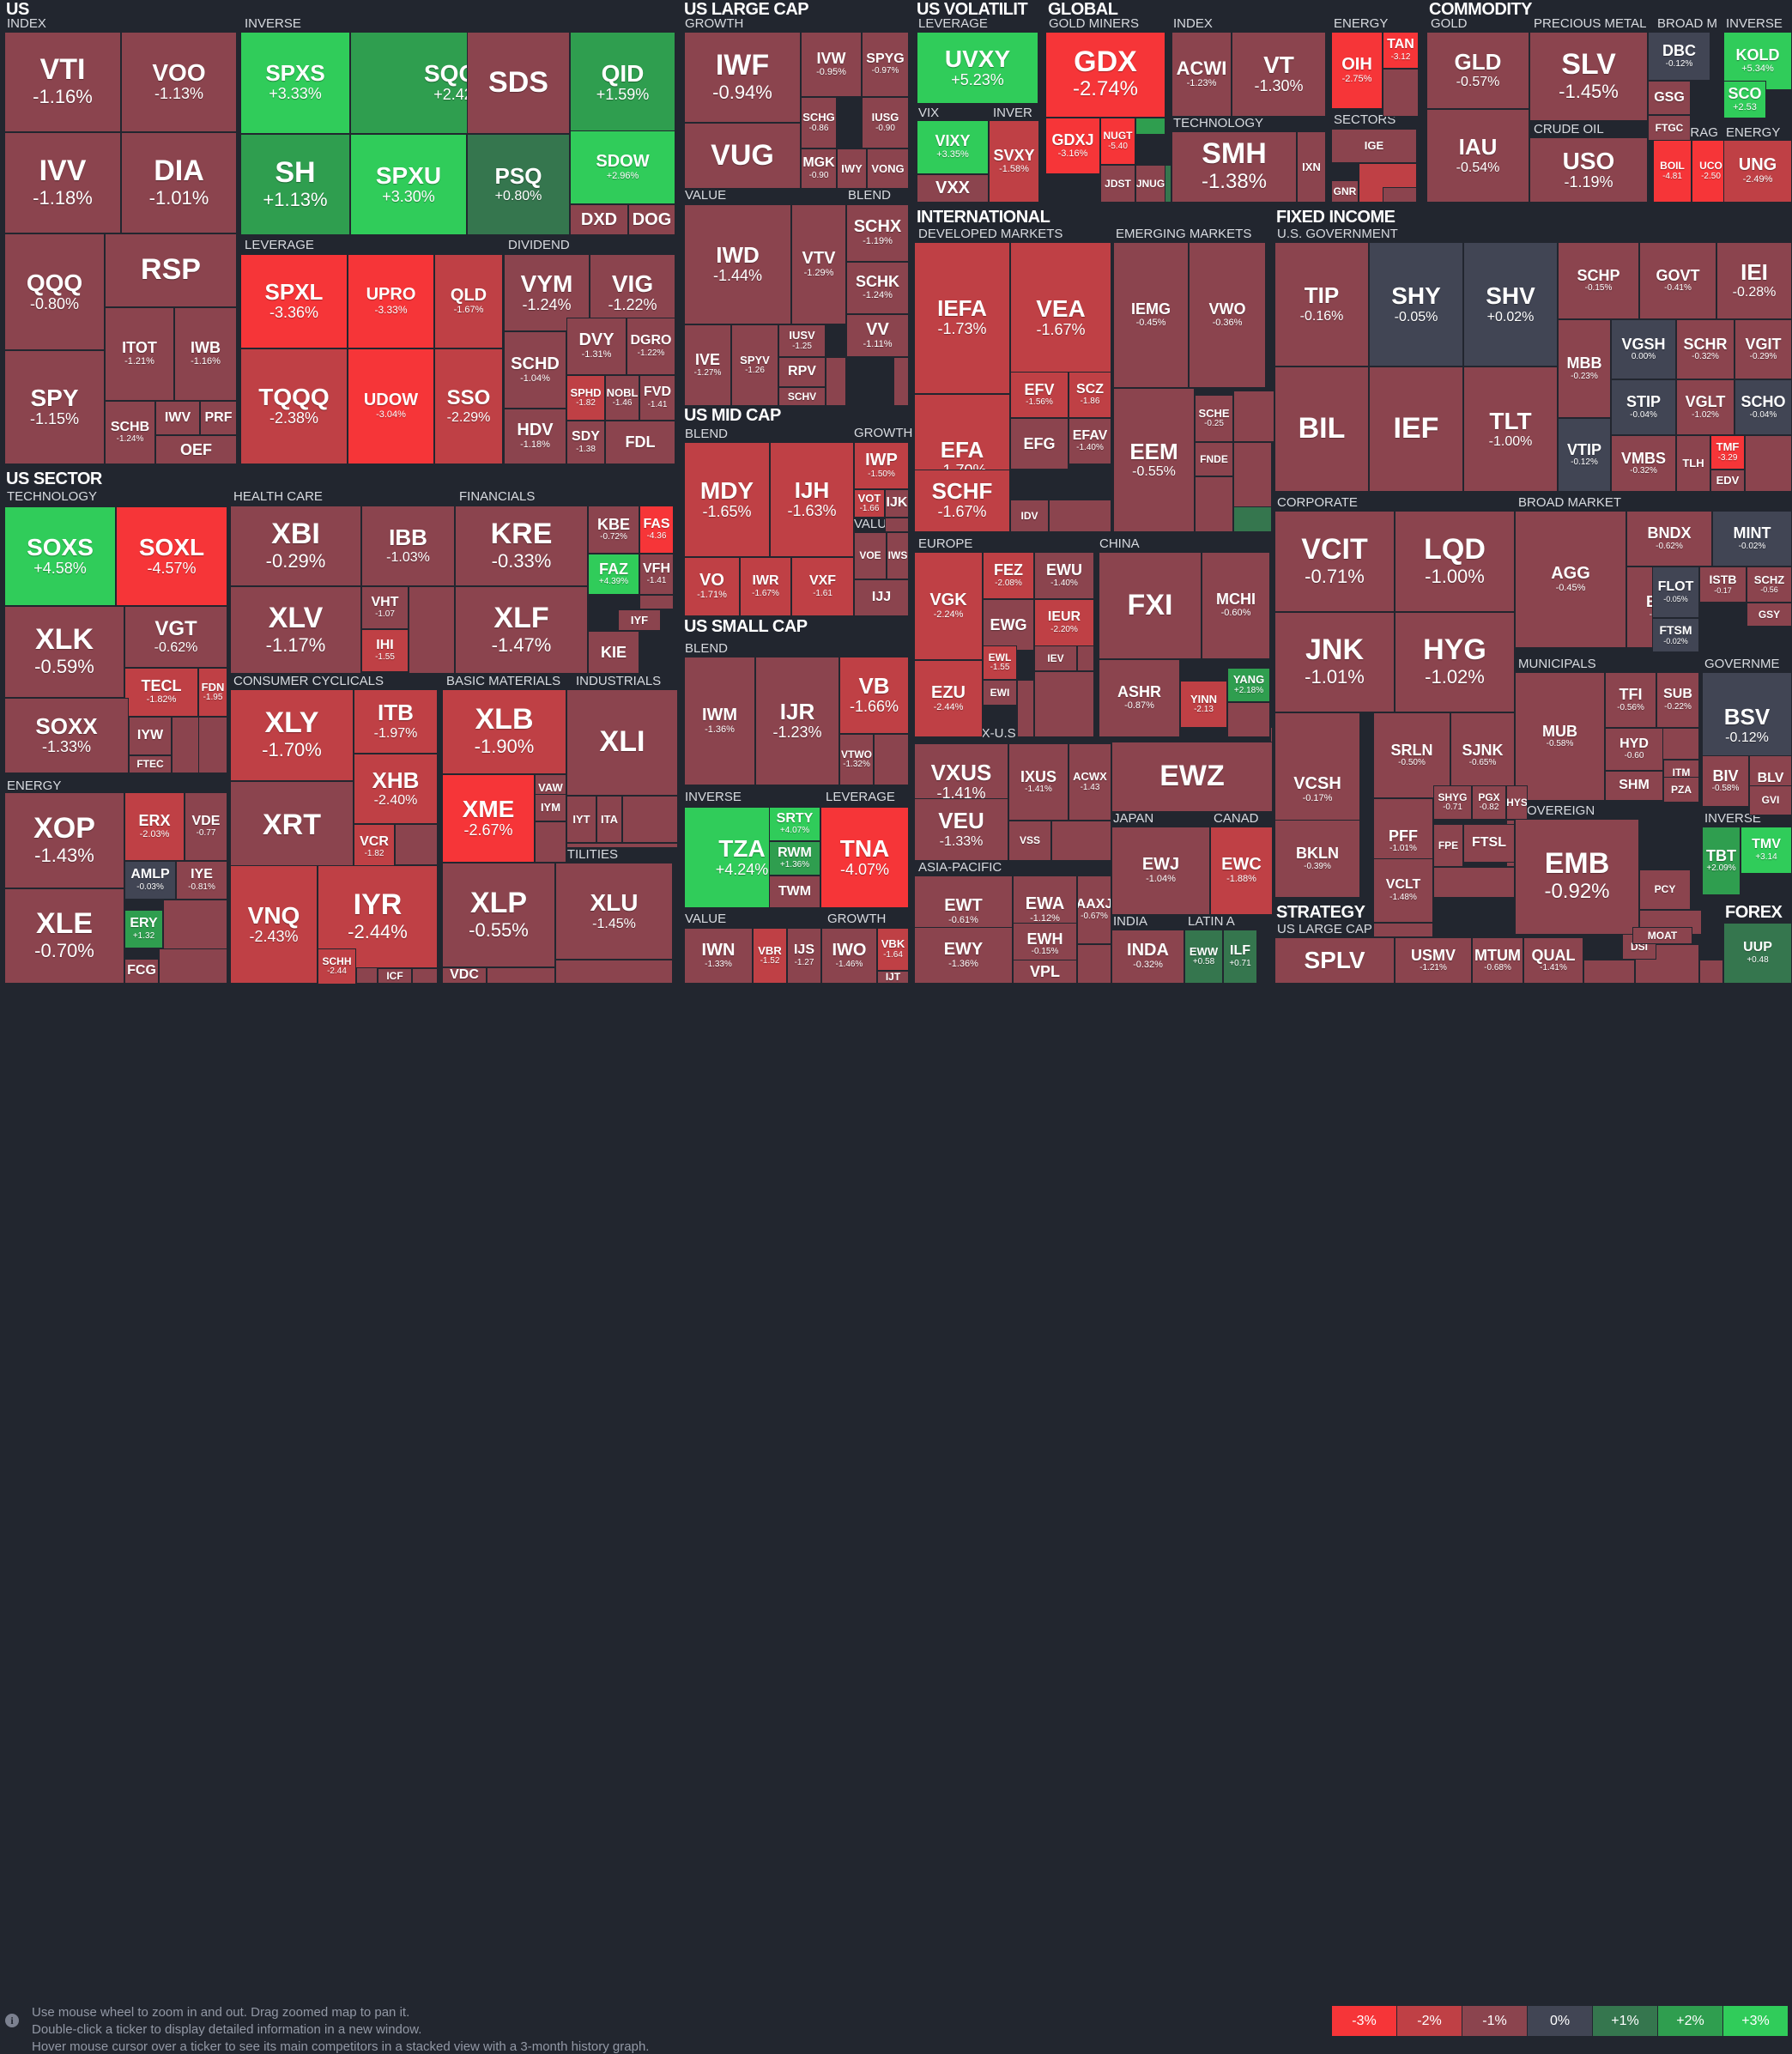 The image size is (1792, 2054). Describe the element at coordinates (1334, 561) in the screenshot. I see `ticker-tile-vcit: VCIT -0.71%` at that location.